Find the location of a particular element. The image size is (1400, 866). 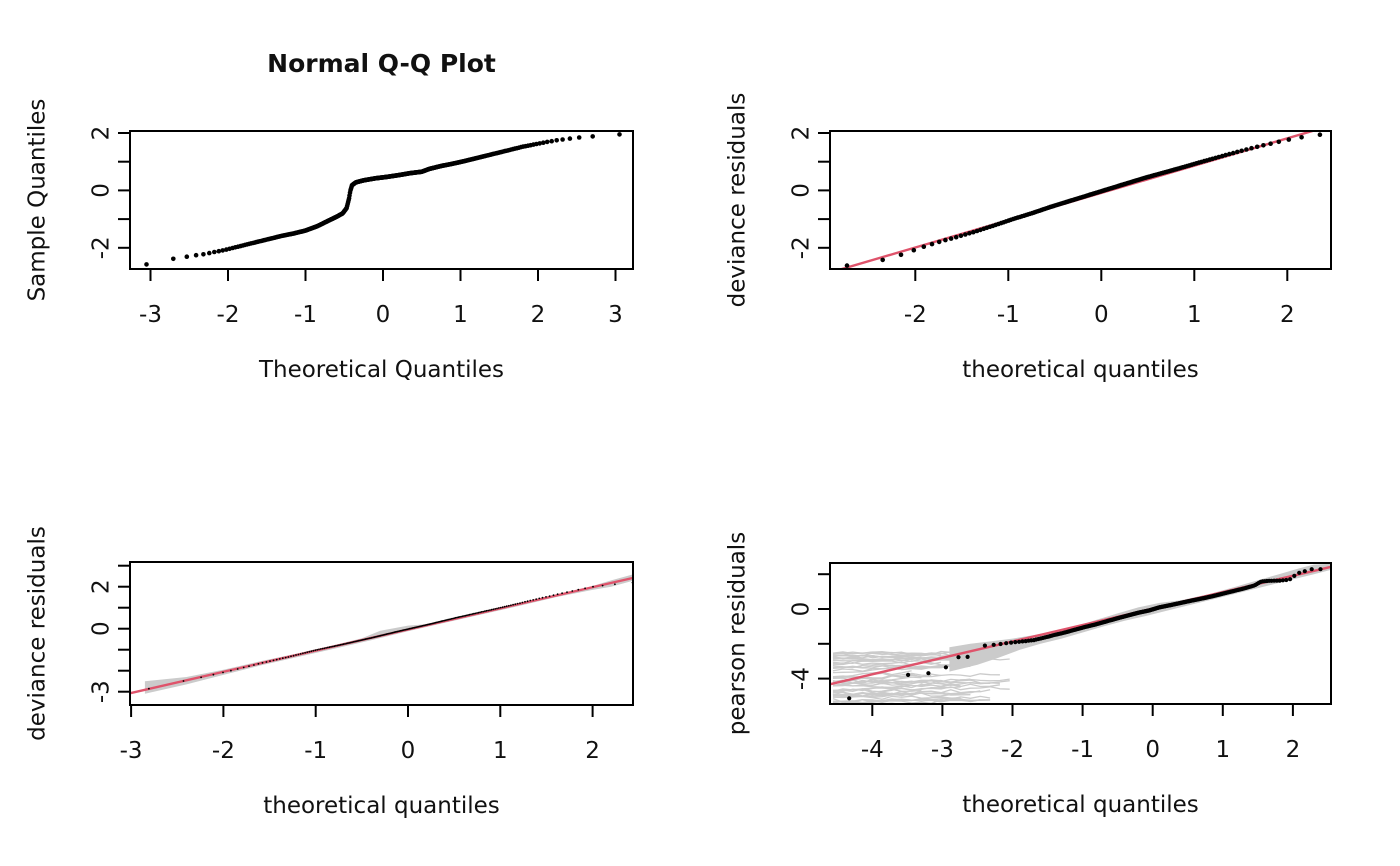

x-tick-label: -4 is located at coordinates (872, 750).